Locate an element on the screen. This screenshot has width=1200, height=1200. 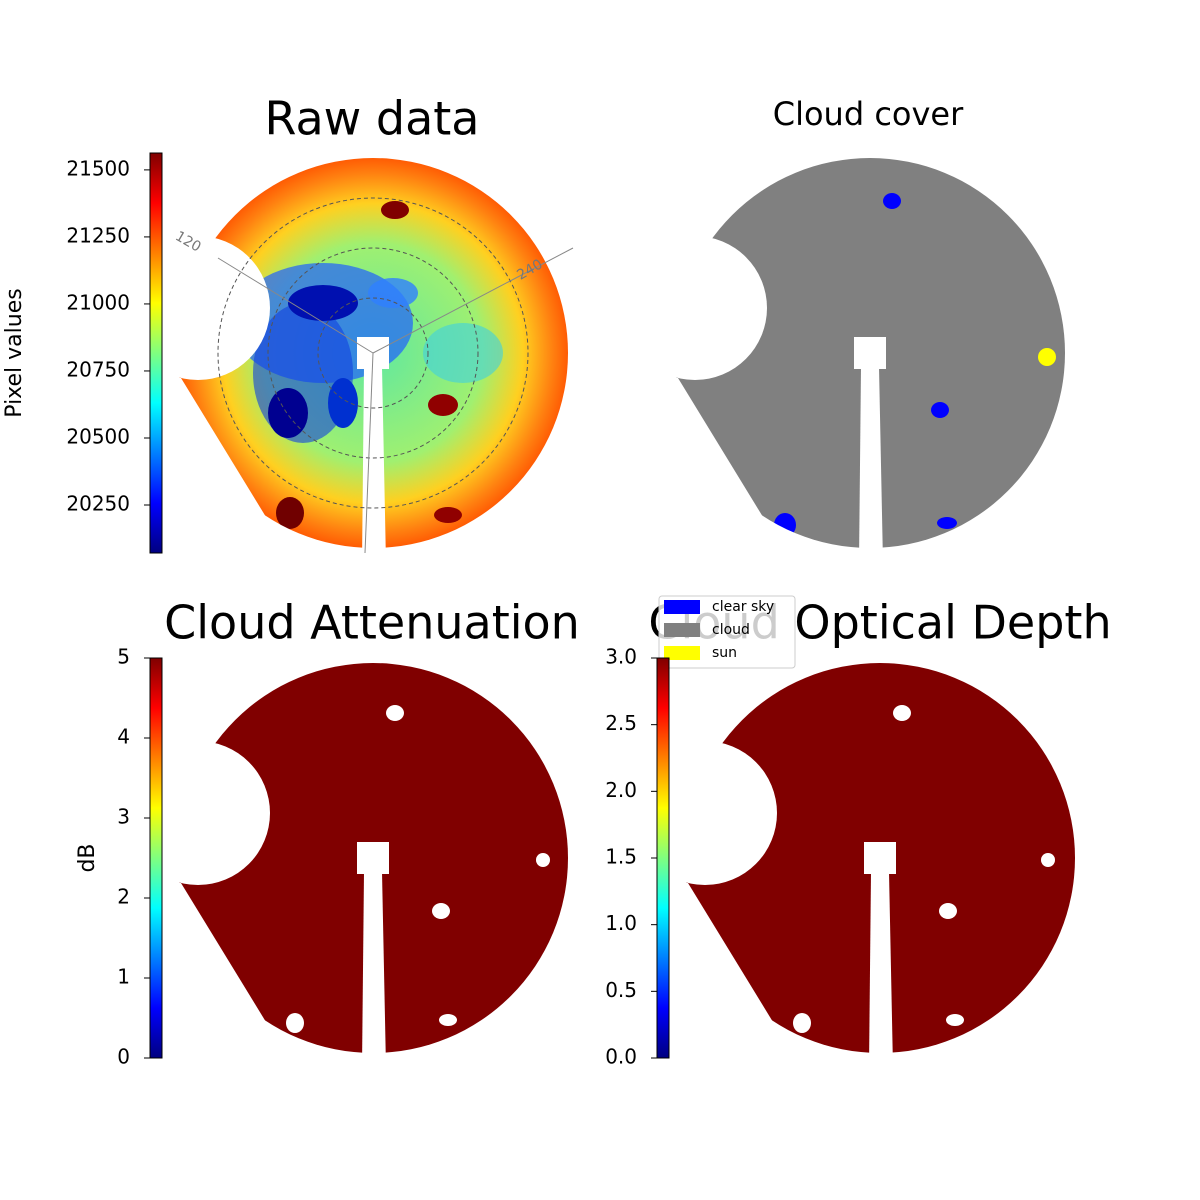
colorbar-tick-label: 21500 is located at coordinates (98, 168).